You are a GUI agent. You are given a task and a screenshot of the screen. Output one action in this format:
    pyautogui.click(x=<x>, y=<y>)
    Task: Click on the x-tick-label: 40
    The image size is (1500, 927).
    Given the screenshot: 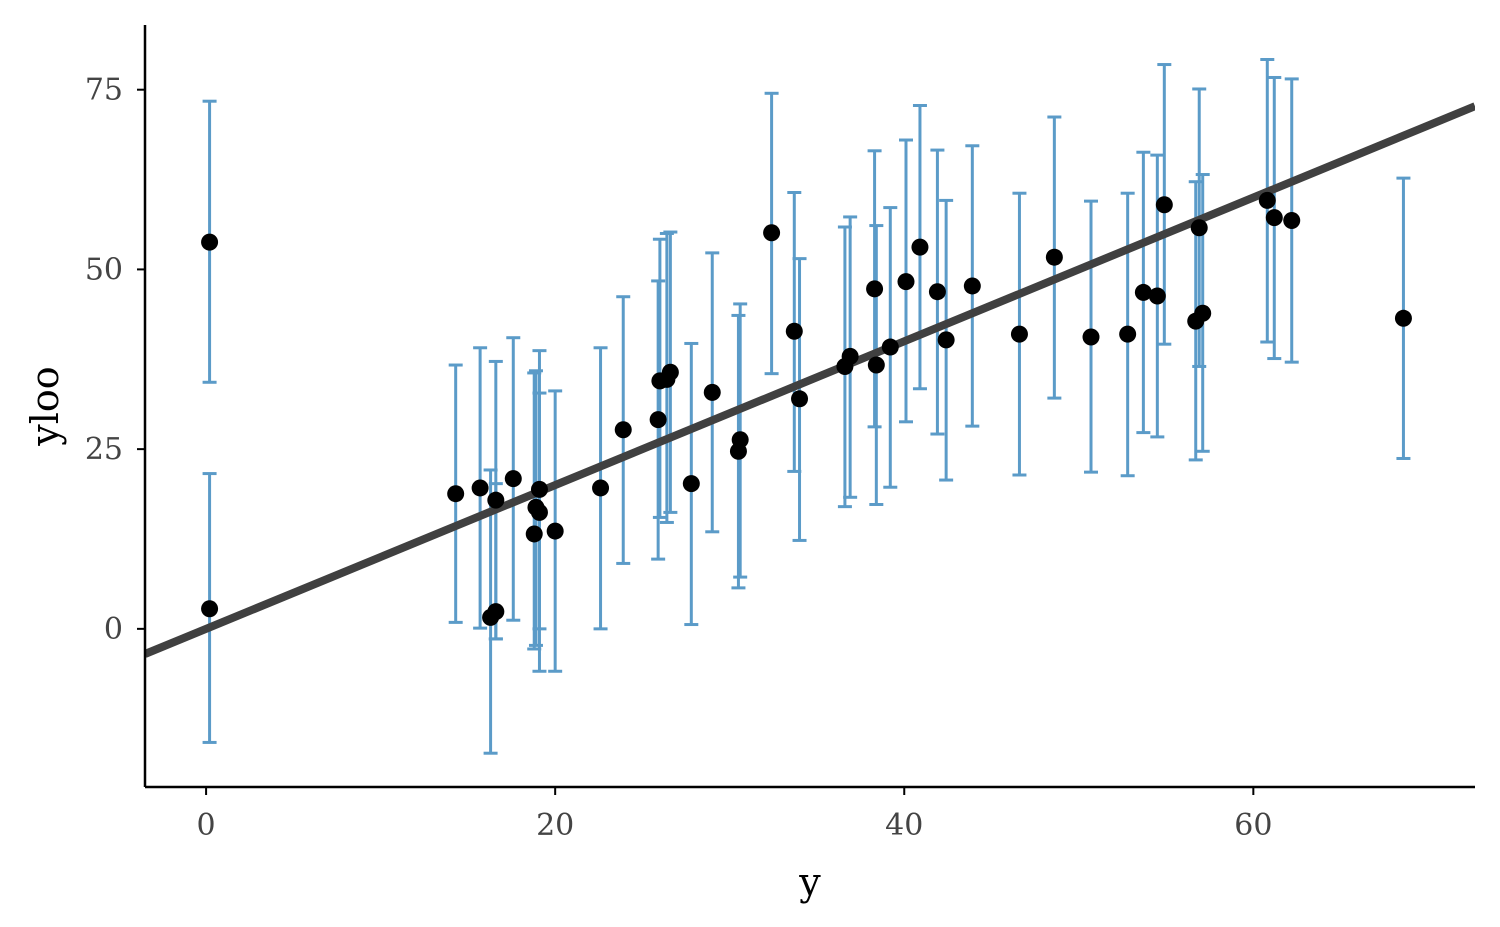 What is the action you would take?
    pyautogui.click(x=904, y=825)
    